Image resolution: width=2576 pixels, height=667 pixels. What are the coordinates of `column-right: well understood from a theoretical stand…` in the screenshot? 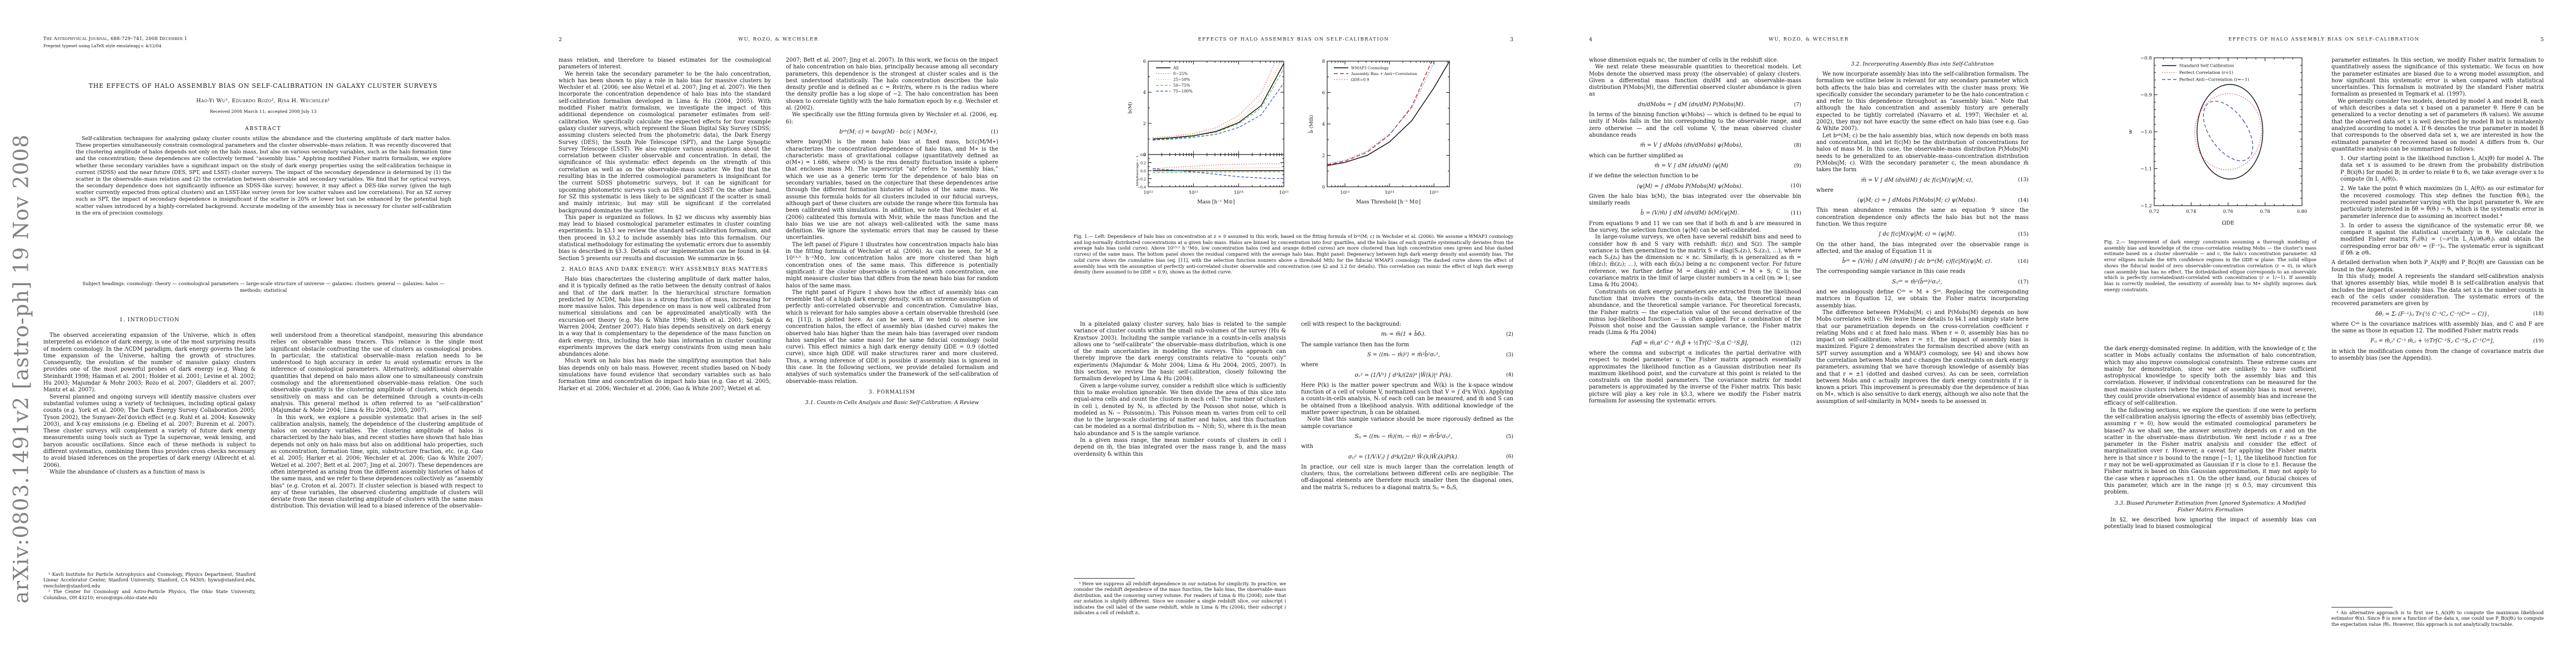 It's located at (377, 494).